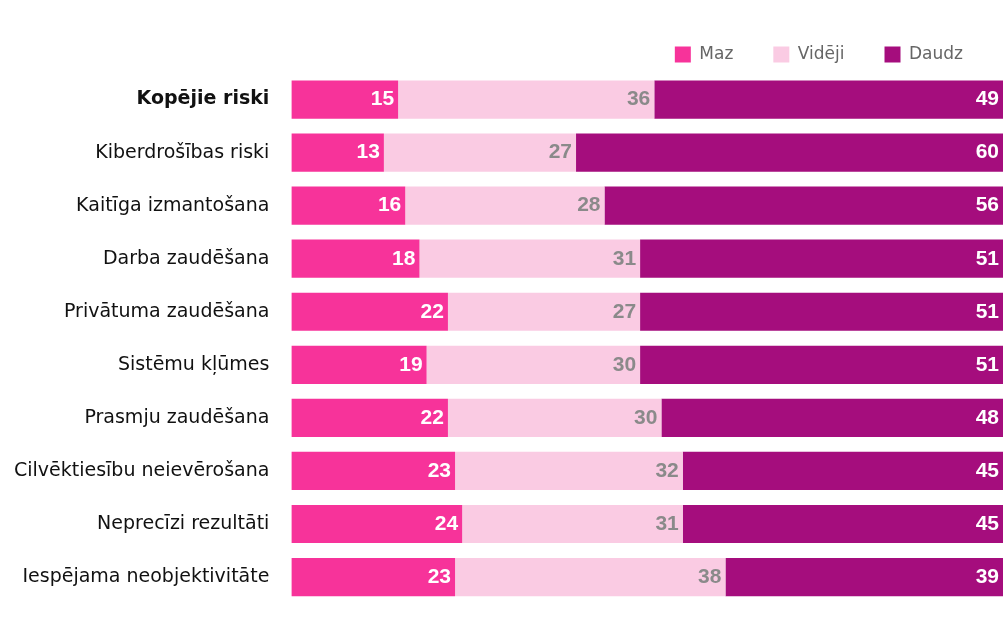 Image resolution: width=1005 pixels, height=629 pixels. I want to click on data-label: 15, so click(382, 98).